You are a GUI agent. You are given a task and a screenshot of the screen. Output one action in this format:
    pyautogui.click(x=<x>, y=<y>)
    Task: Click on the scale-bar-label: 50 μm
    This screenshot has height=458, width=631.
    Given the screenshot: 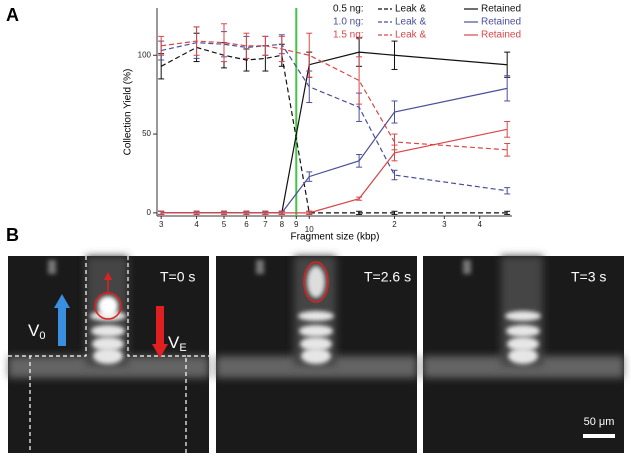 What is the action you would take?
    pyautogui.click(x=599, y=422)
    